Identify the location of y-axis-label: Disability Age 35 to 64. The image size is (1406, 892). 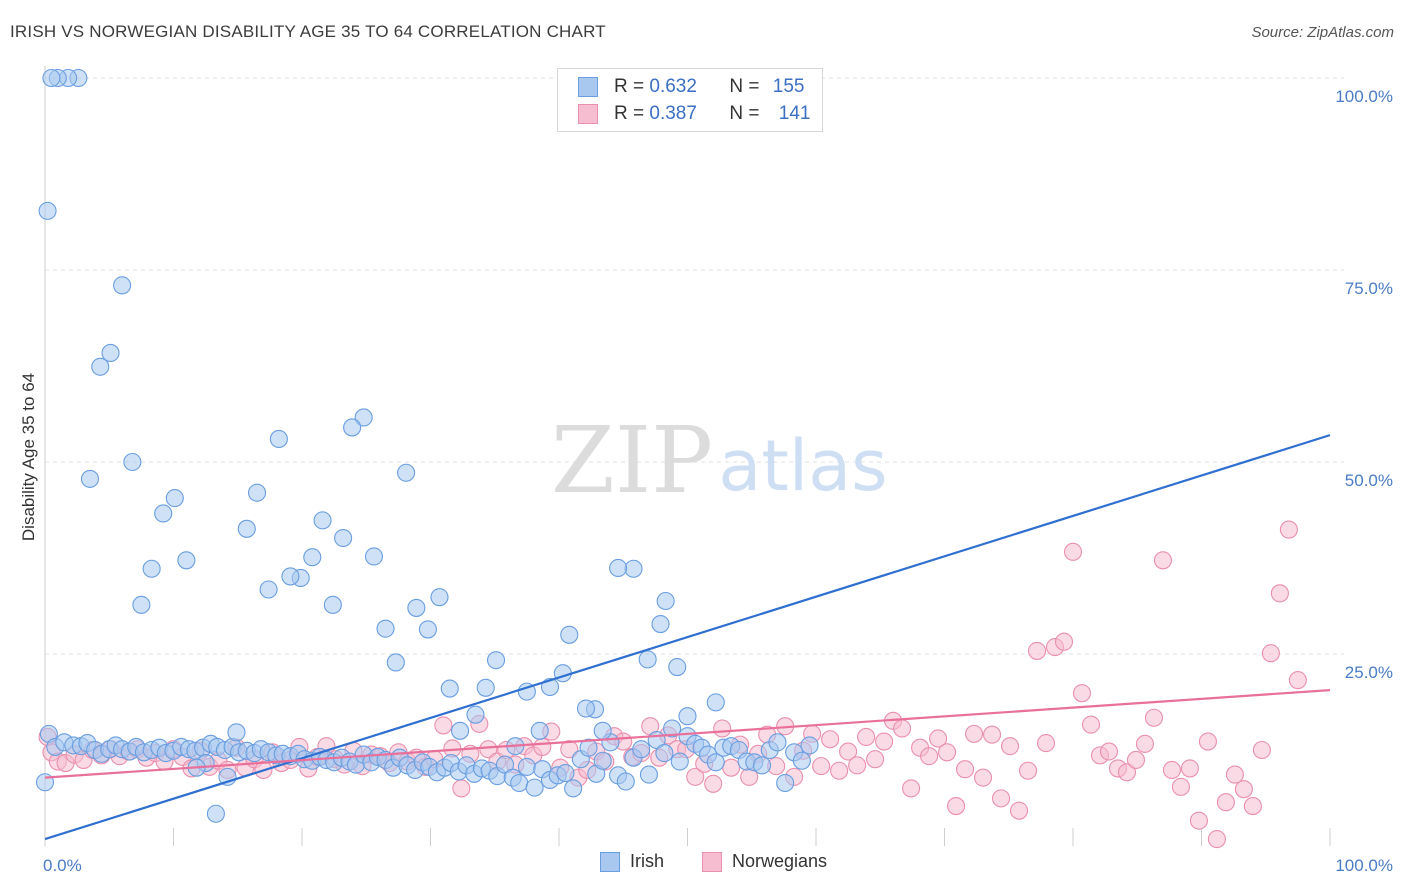
(28, 457).